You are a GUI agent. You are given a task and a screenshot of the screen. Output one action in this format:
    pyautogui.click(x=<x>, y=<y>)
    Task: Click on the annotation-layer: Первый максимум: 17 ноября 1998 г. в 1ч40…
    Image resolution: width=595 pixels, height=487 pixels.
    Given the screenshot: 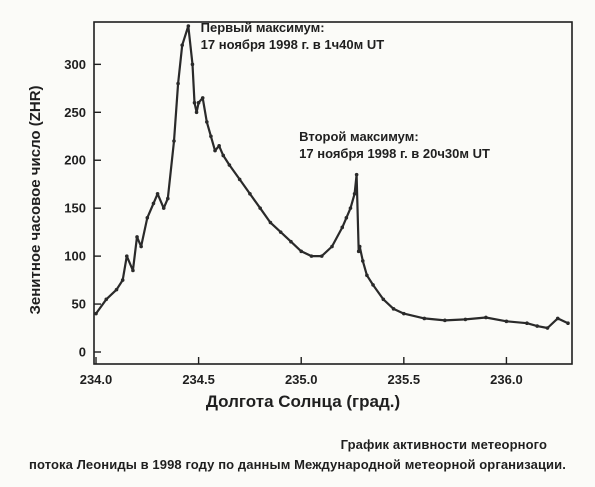 What is the action you would take?
    pyautogui.click(x=345, y=90)
    